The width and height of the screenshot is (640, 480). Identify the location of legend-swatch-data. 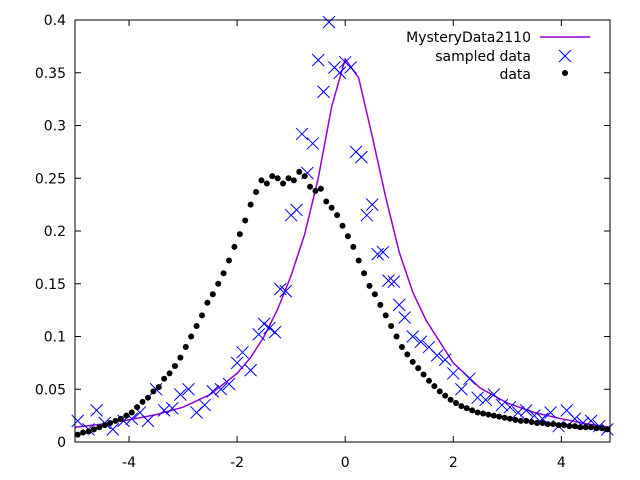
(565, 73).